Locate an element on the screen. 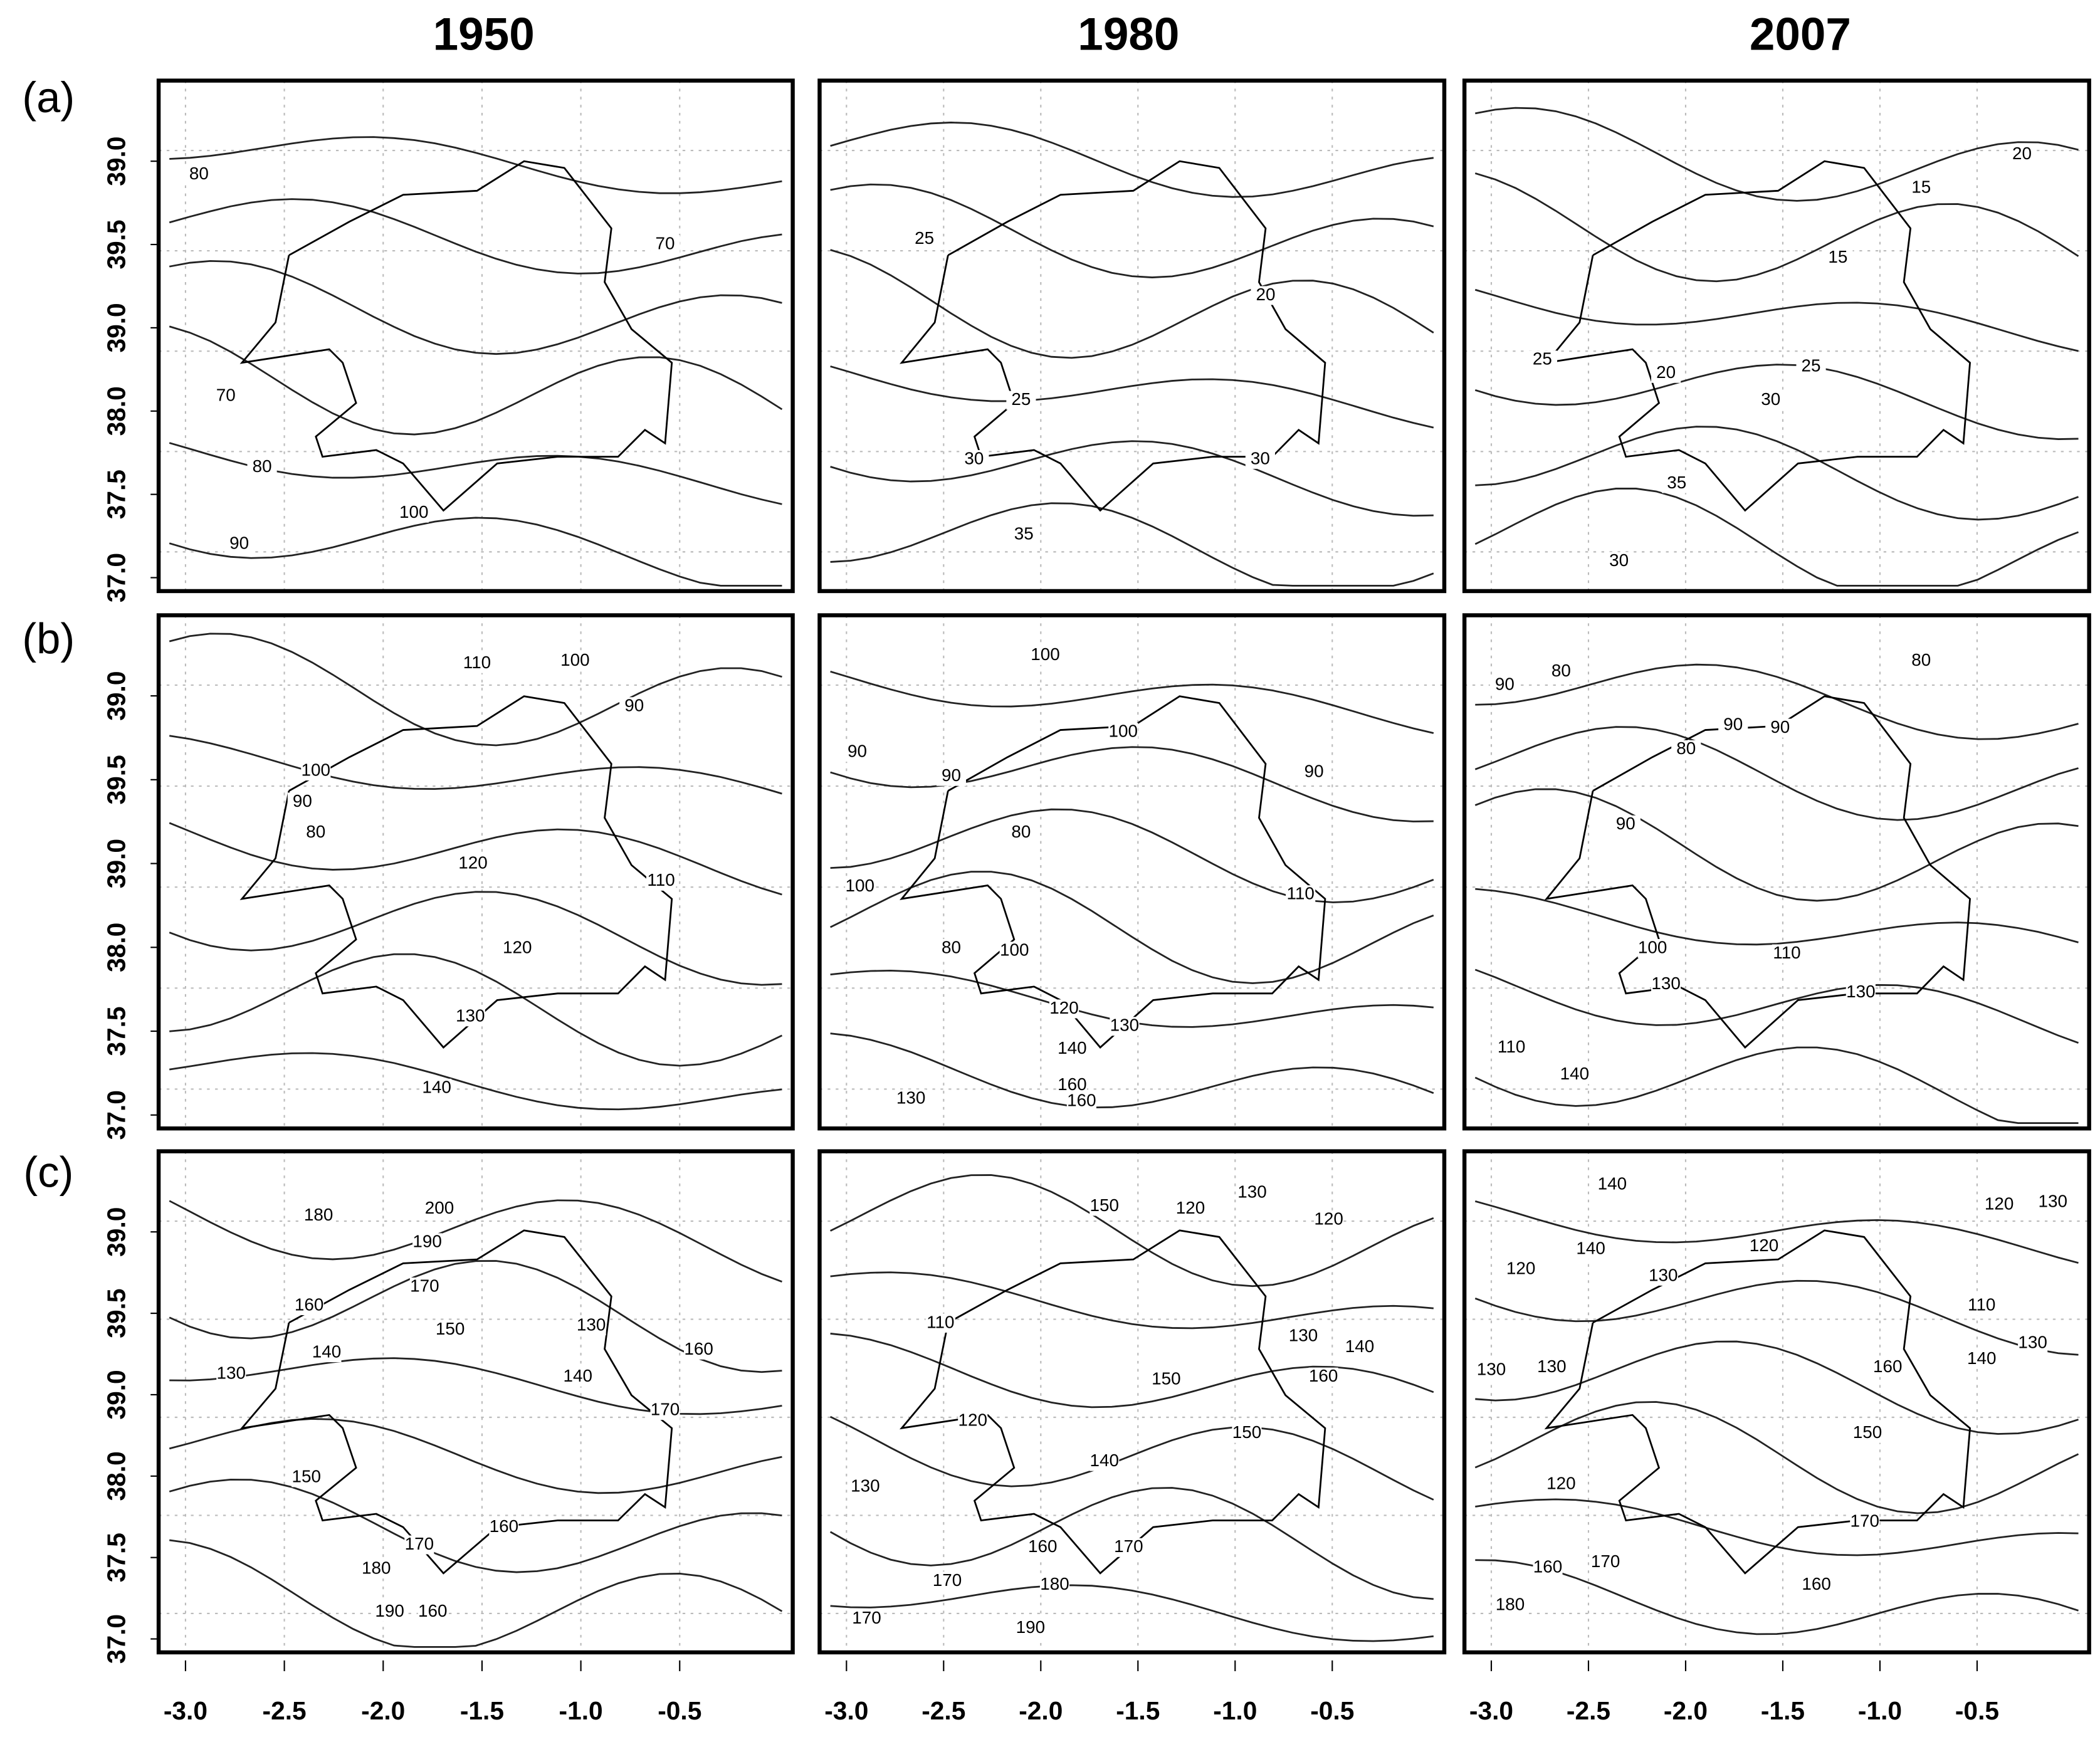 The image size is (2100, 1737). map-panel: 110 100 90 100 90 80 120 110 120 130 140 is located at coordinates (476, 872).